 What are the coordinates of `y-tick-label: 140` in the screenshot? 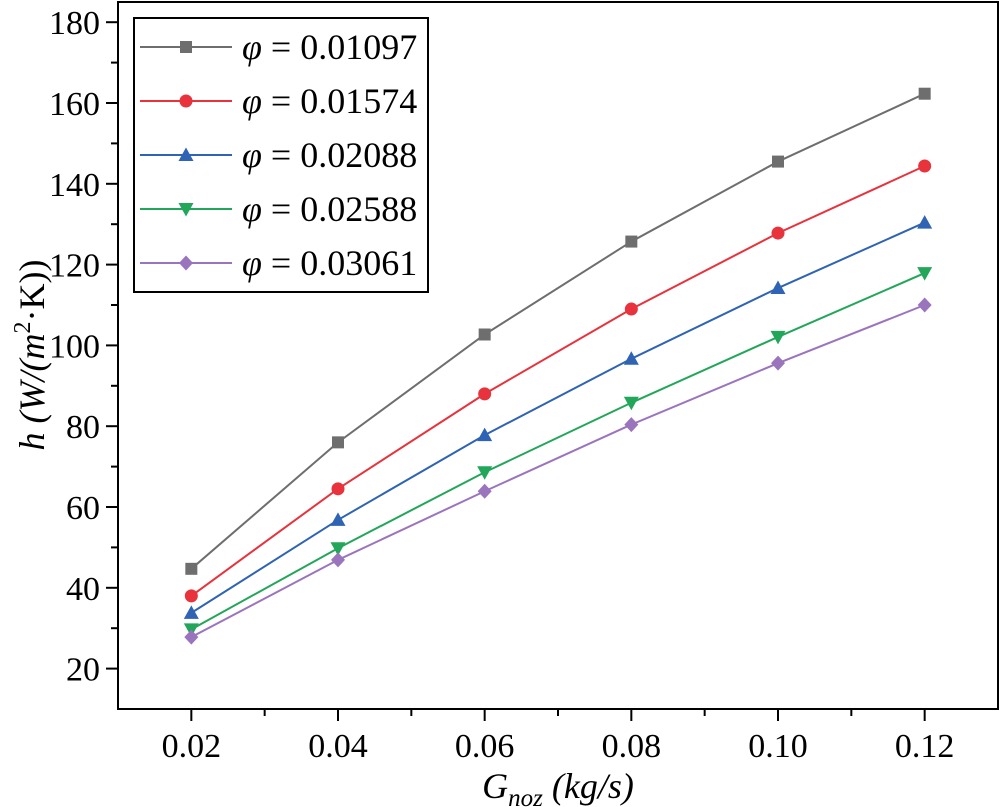 It's located at (74, 185).